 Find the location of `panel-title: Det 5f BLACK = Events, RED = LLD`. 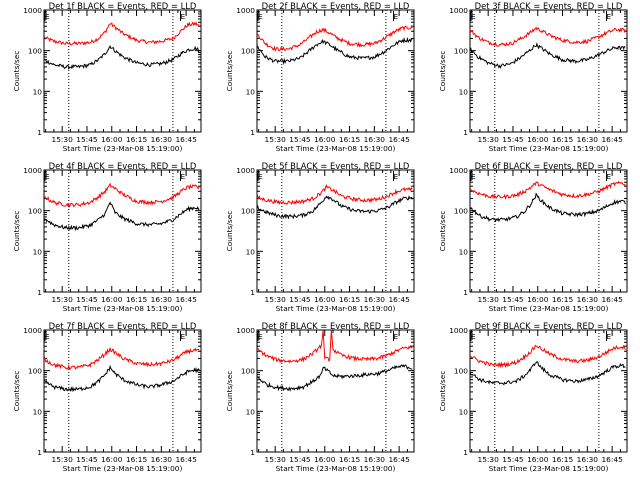

panel-title: Det 5f BLACK = Events, RED = LLD is located at coordinates (336, 166).